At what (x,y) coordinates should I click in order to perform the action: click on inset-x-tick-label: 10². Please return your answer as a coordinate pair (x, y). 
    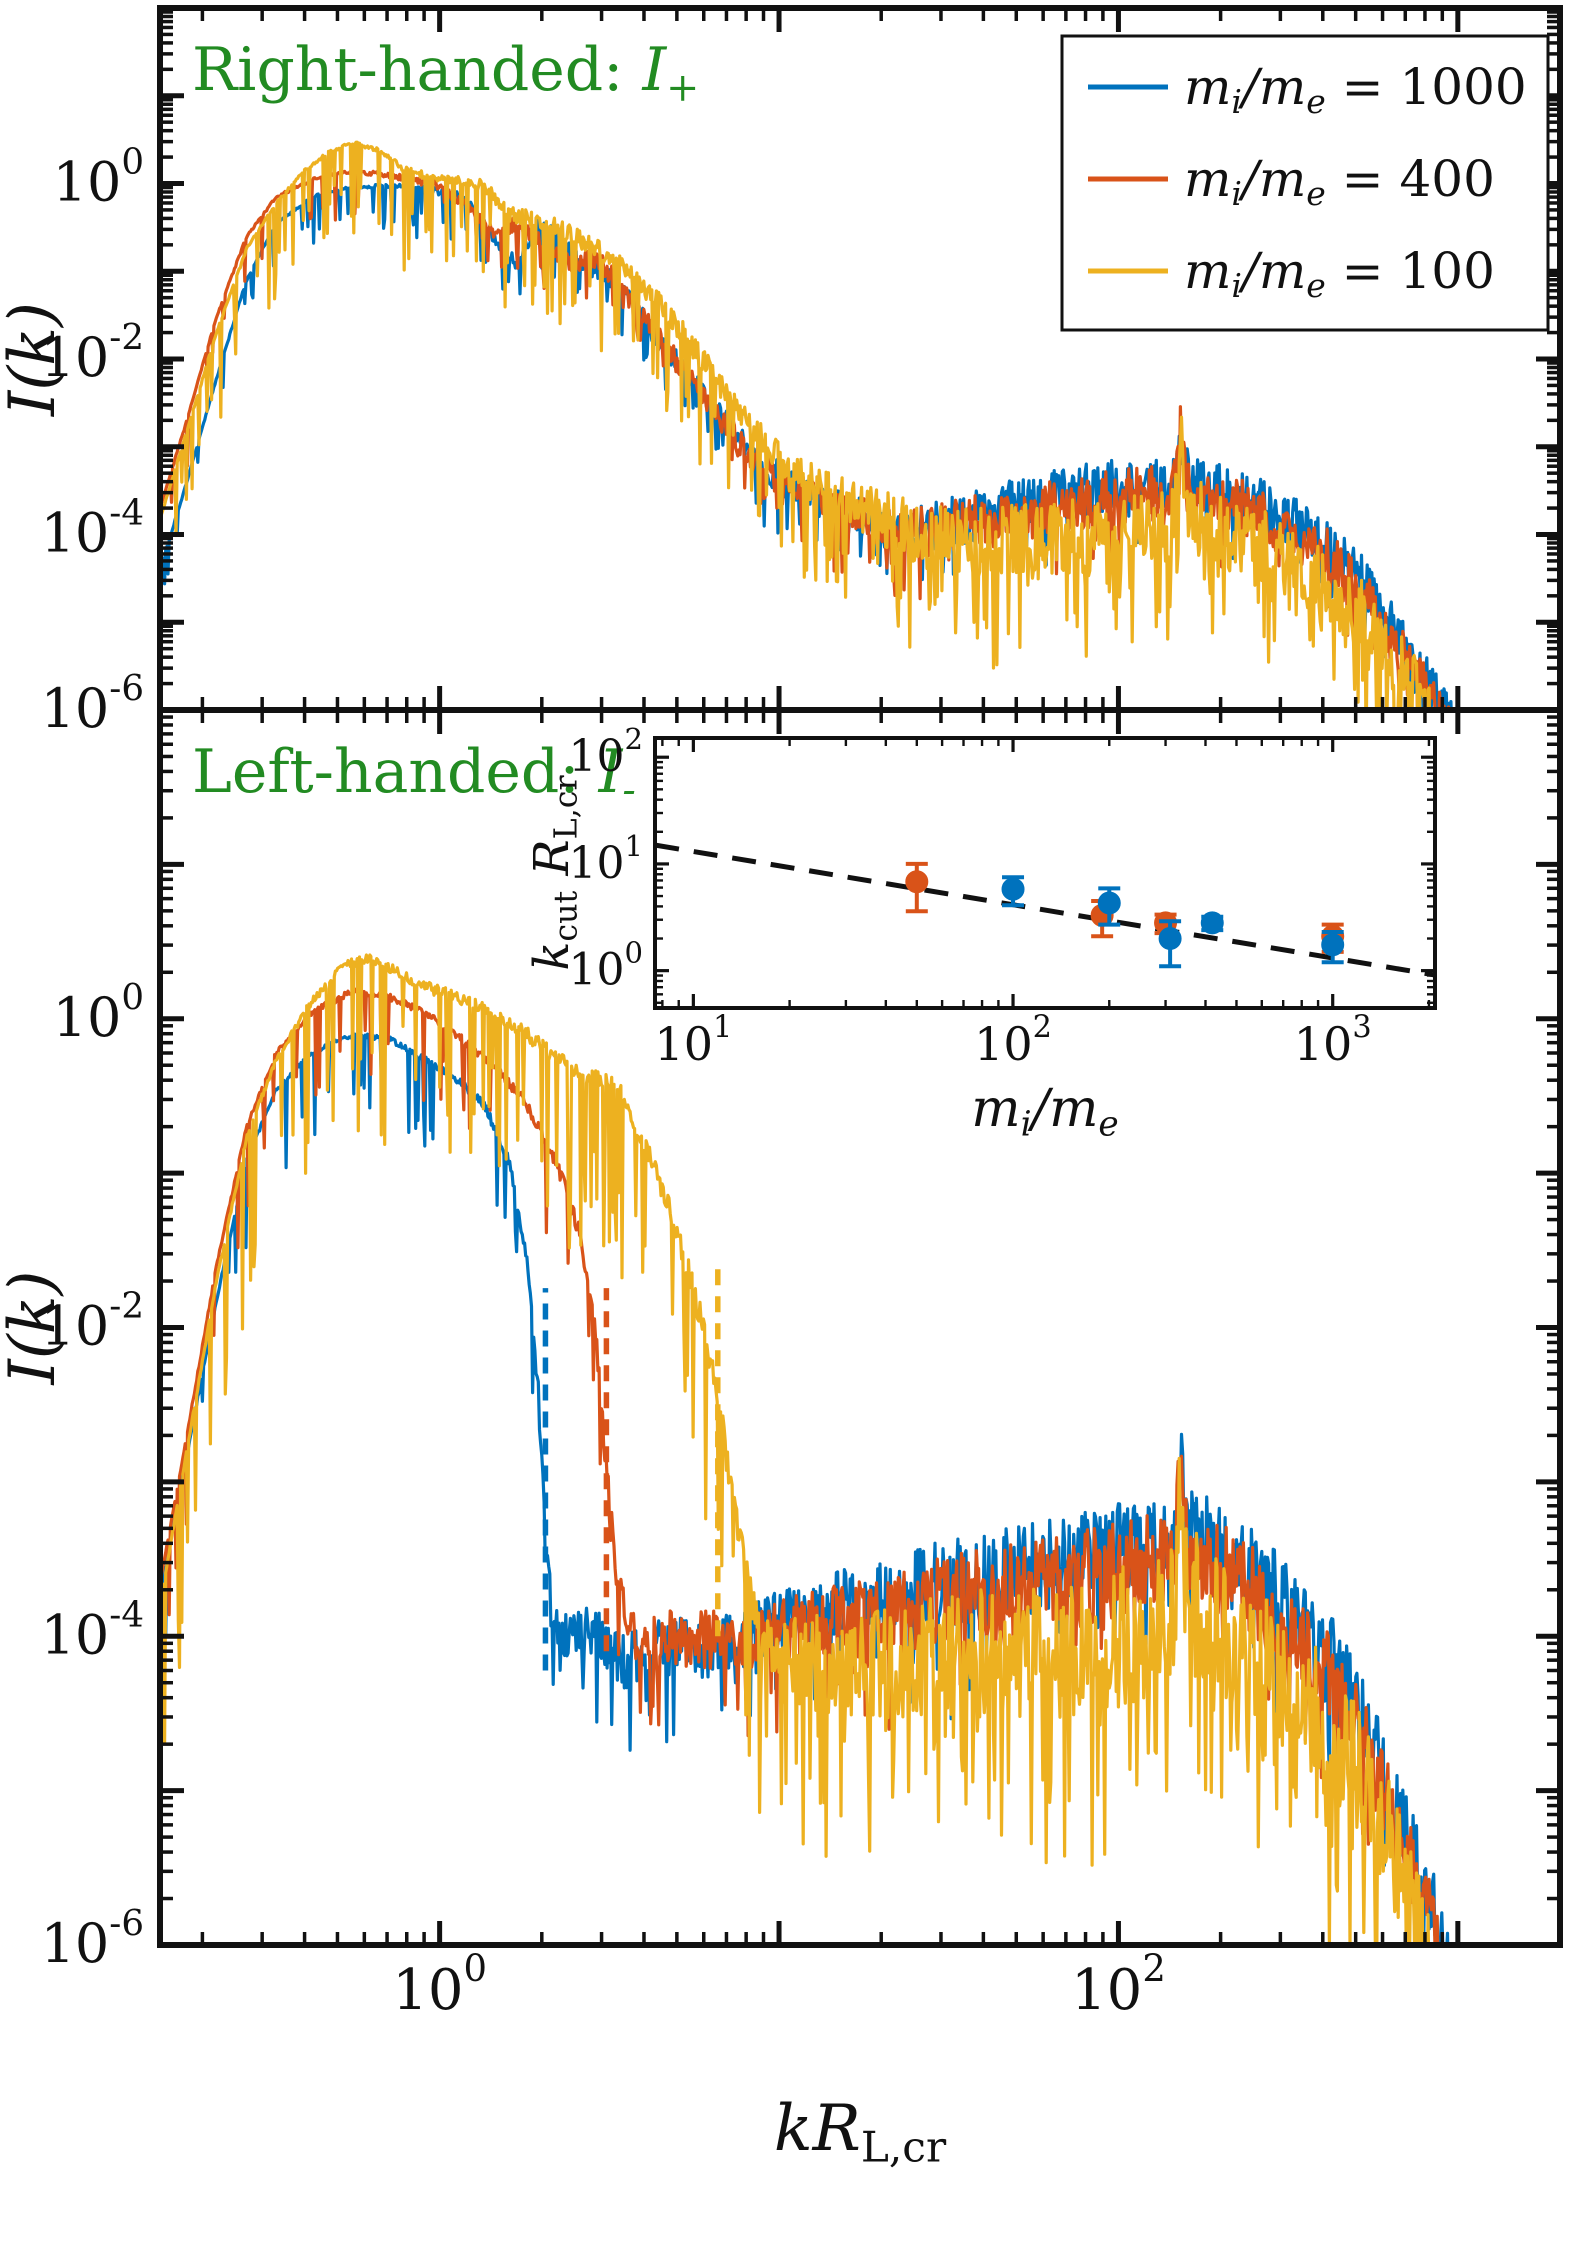
    Looking at the image, I should click on (1013, 1040).